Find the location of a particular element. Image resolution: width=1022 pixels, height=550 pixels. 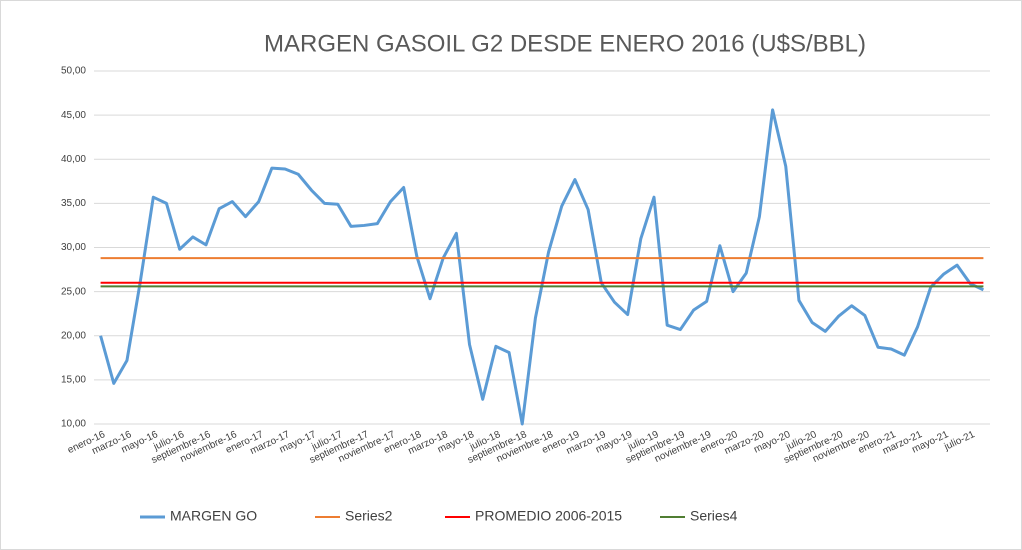

legend-label: MARGEN GO is located at coordinates (213, 516).